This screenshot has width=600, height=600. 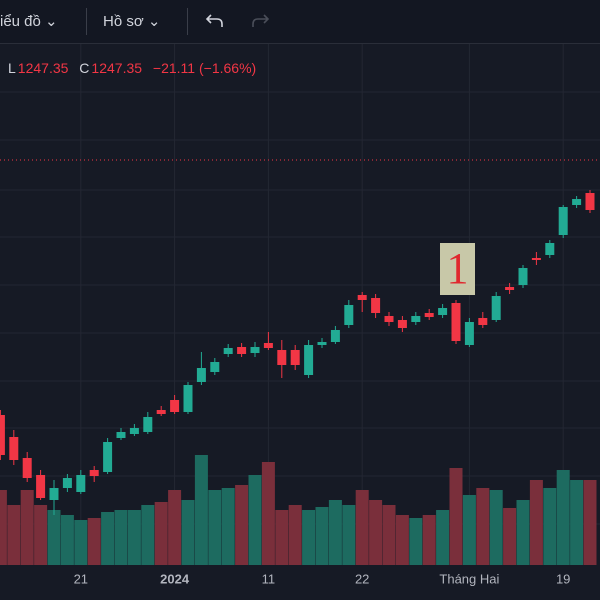 What do you see at coordinates (300, 22) in the screenshot?
I see `toolbar: iểu đồ ⌄ Hồ sơ ⌄` at bounding box center [300, 22].